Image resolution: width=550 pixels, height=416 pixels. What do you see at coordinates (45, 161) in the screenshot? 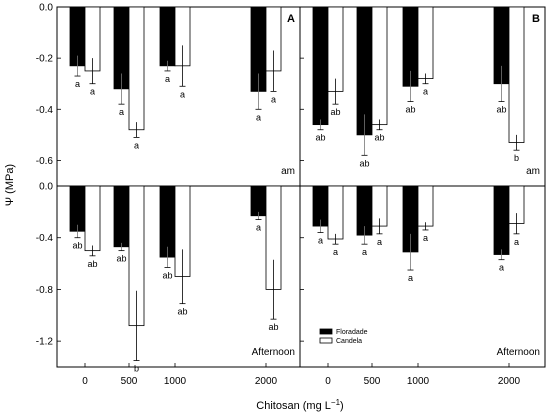
I see `y-tick-label: -0.6` at bounding box center [45, 161].